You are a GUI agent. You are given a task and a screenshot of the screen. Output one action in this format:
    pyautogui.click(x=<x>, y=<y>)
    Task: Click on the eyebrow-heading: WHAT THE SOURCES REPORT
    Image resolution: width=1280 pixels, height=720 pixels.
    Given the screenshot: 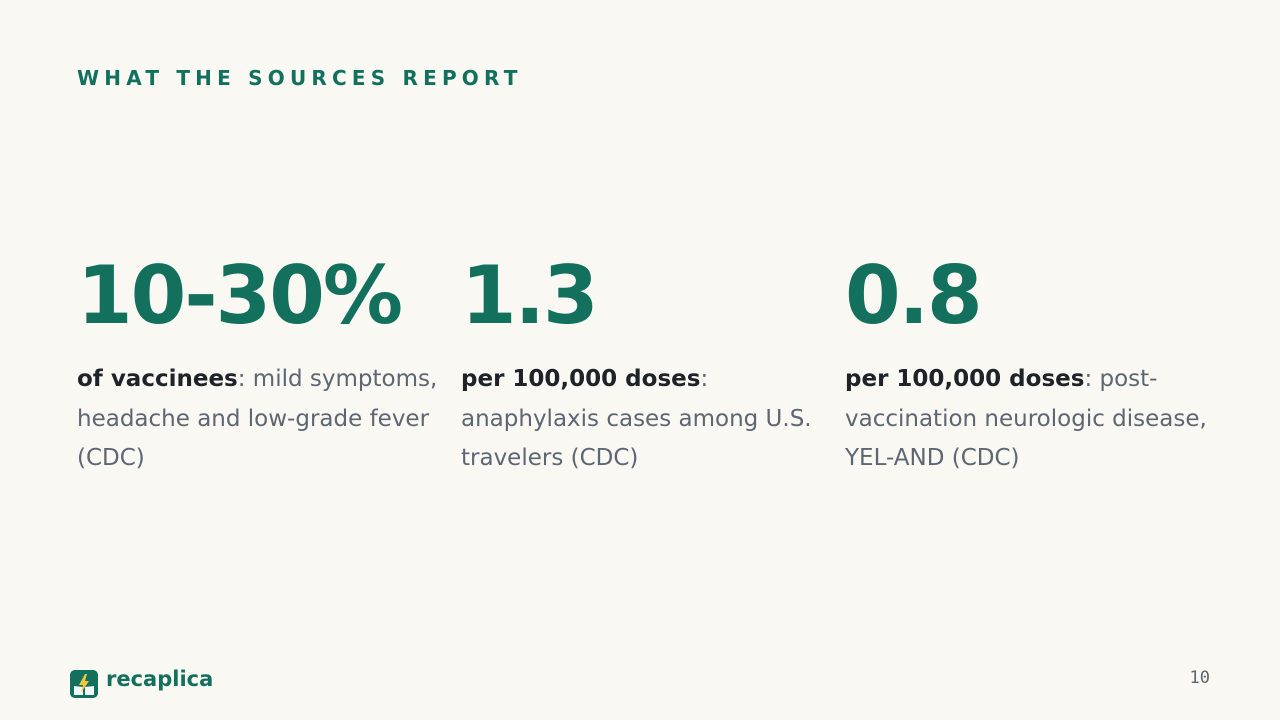 What is the action you would take?
    pyautogui.click(x=300, y=78)
    